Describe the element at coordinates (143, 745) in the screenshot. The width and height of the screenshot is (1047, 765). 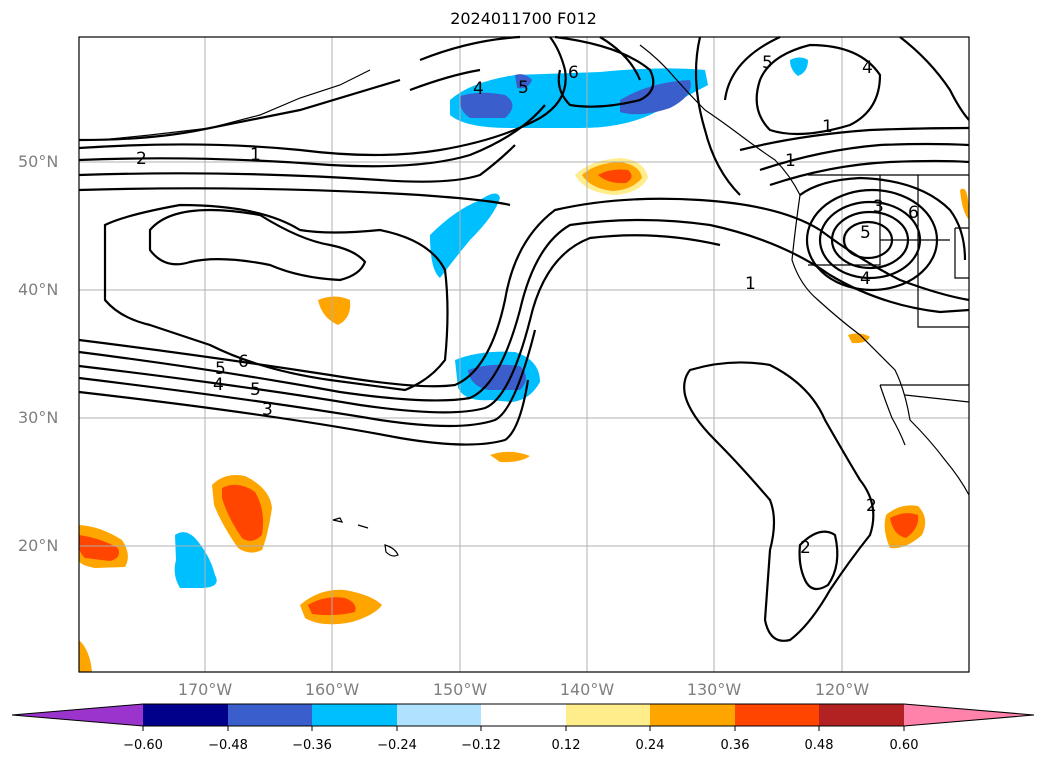
I see `colorbar-tick-label: −0.60` at that location.